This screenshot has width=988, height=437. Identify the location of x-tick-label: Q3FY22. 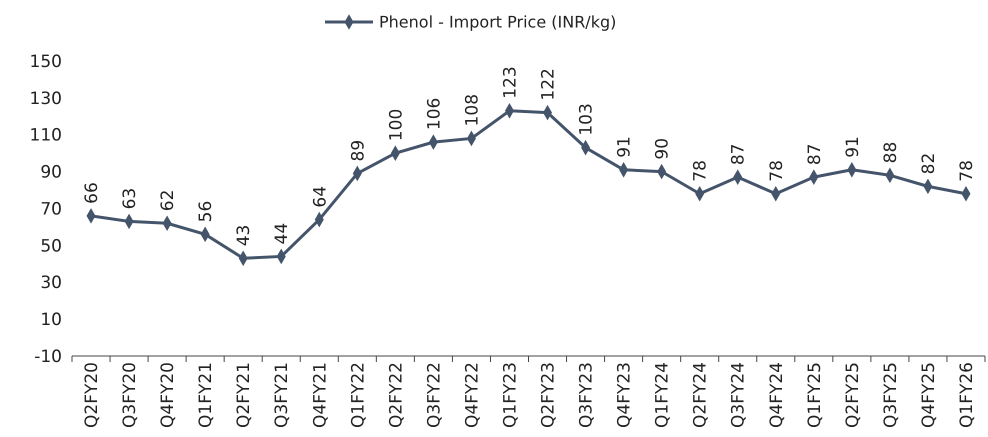
(434, 395).